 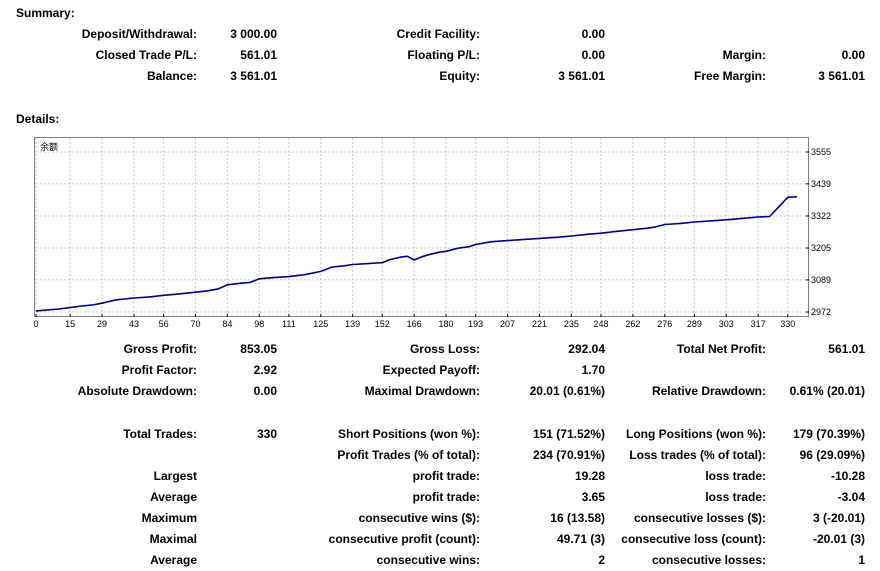 I want to click on x-tick-label: 248, so click(x=600, y=324).